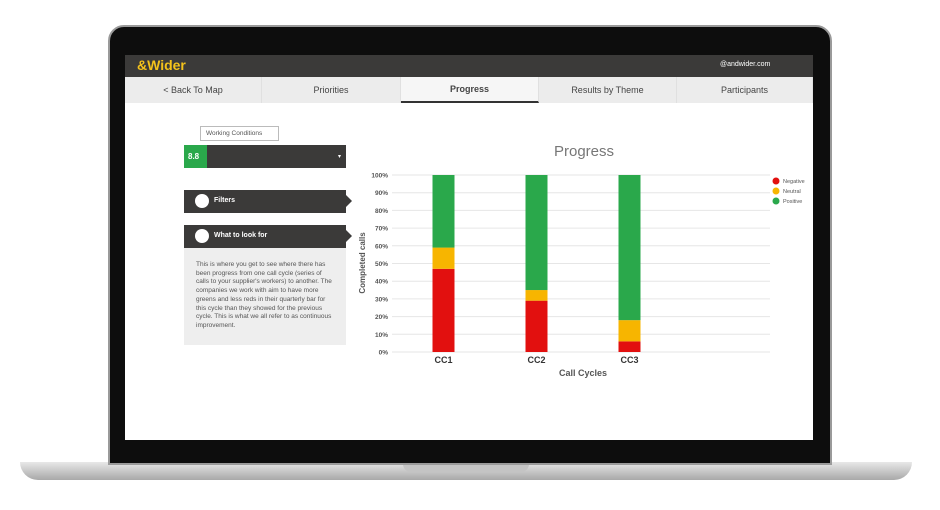  I want to click on y-tick-label: 100%, so click(379, 176).